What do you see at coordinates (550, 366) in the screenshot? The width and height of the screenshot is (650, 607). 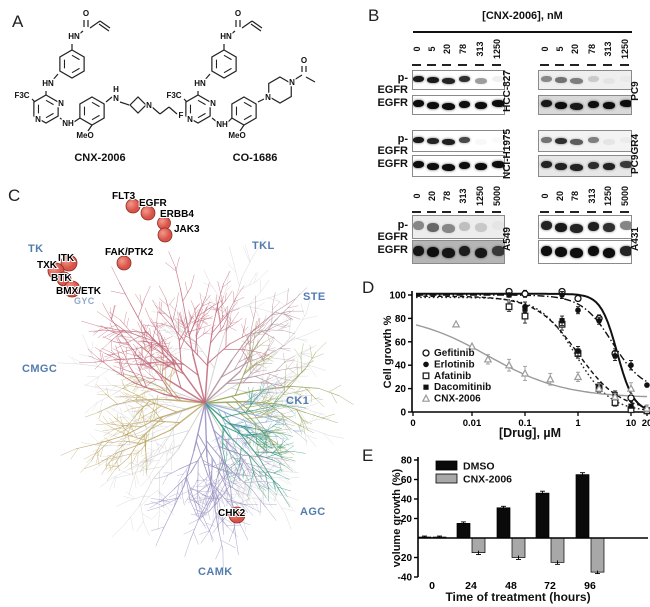 I see `series-cnx-2006` at bounding box center [550, 366].